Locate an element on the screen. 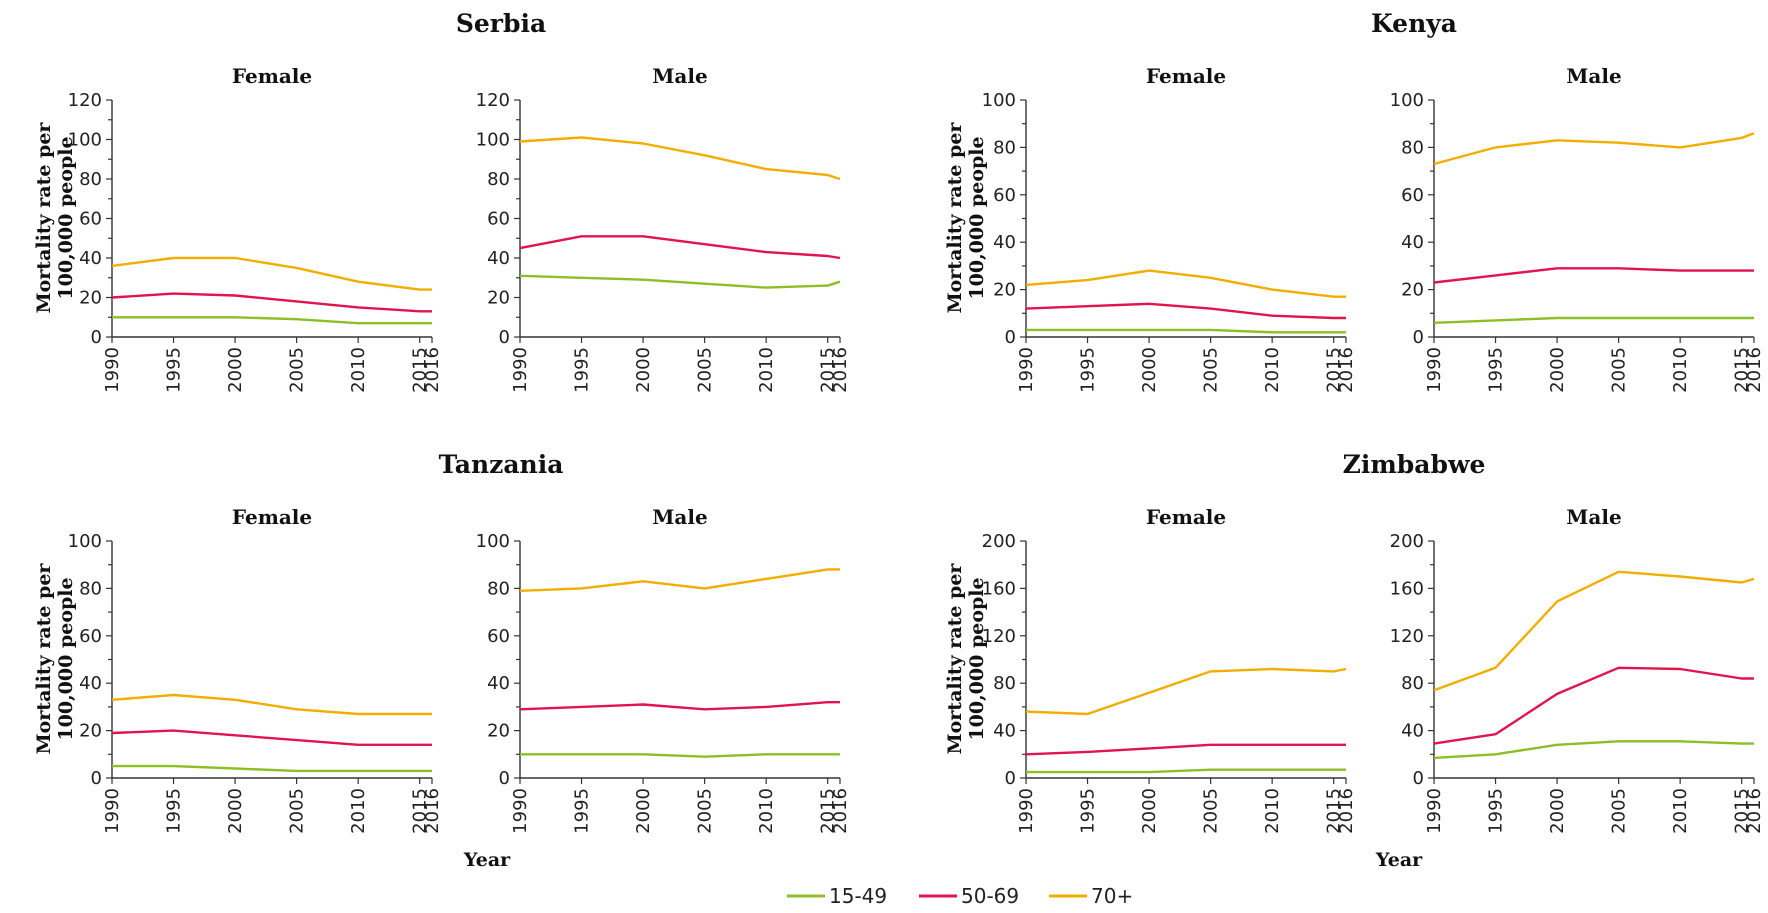  legend-label: 70+ is located at coordinates (1112, 896).